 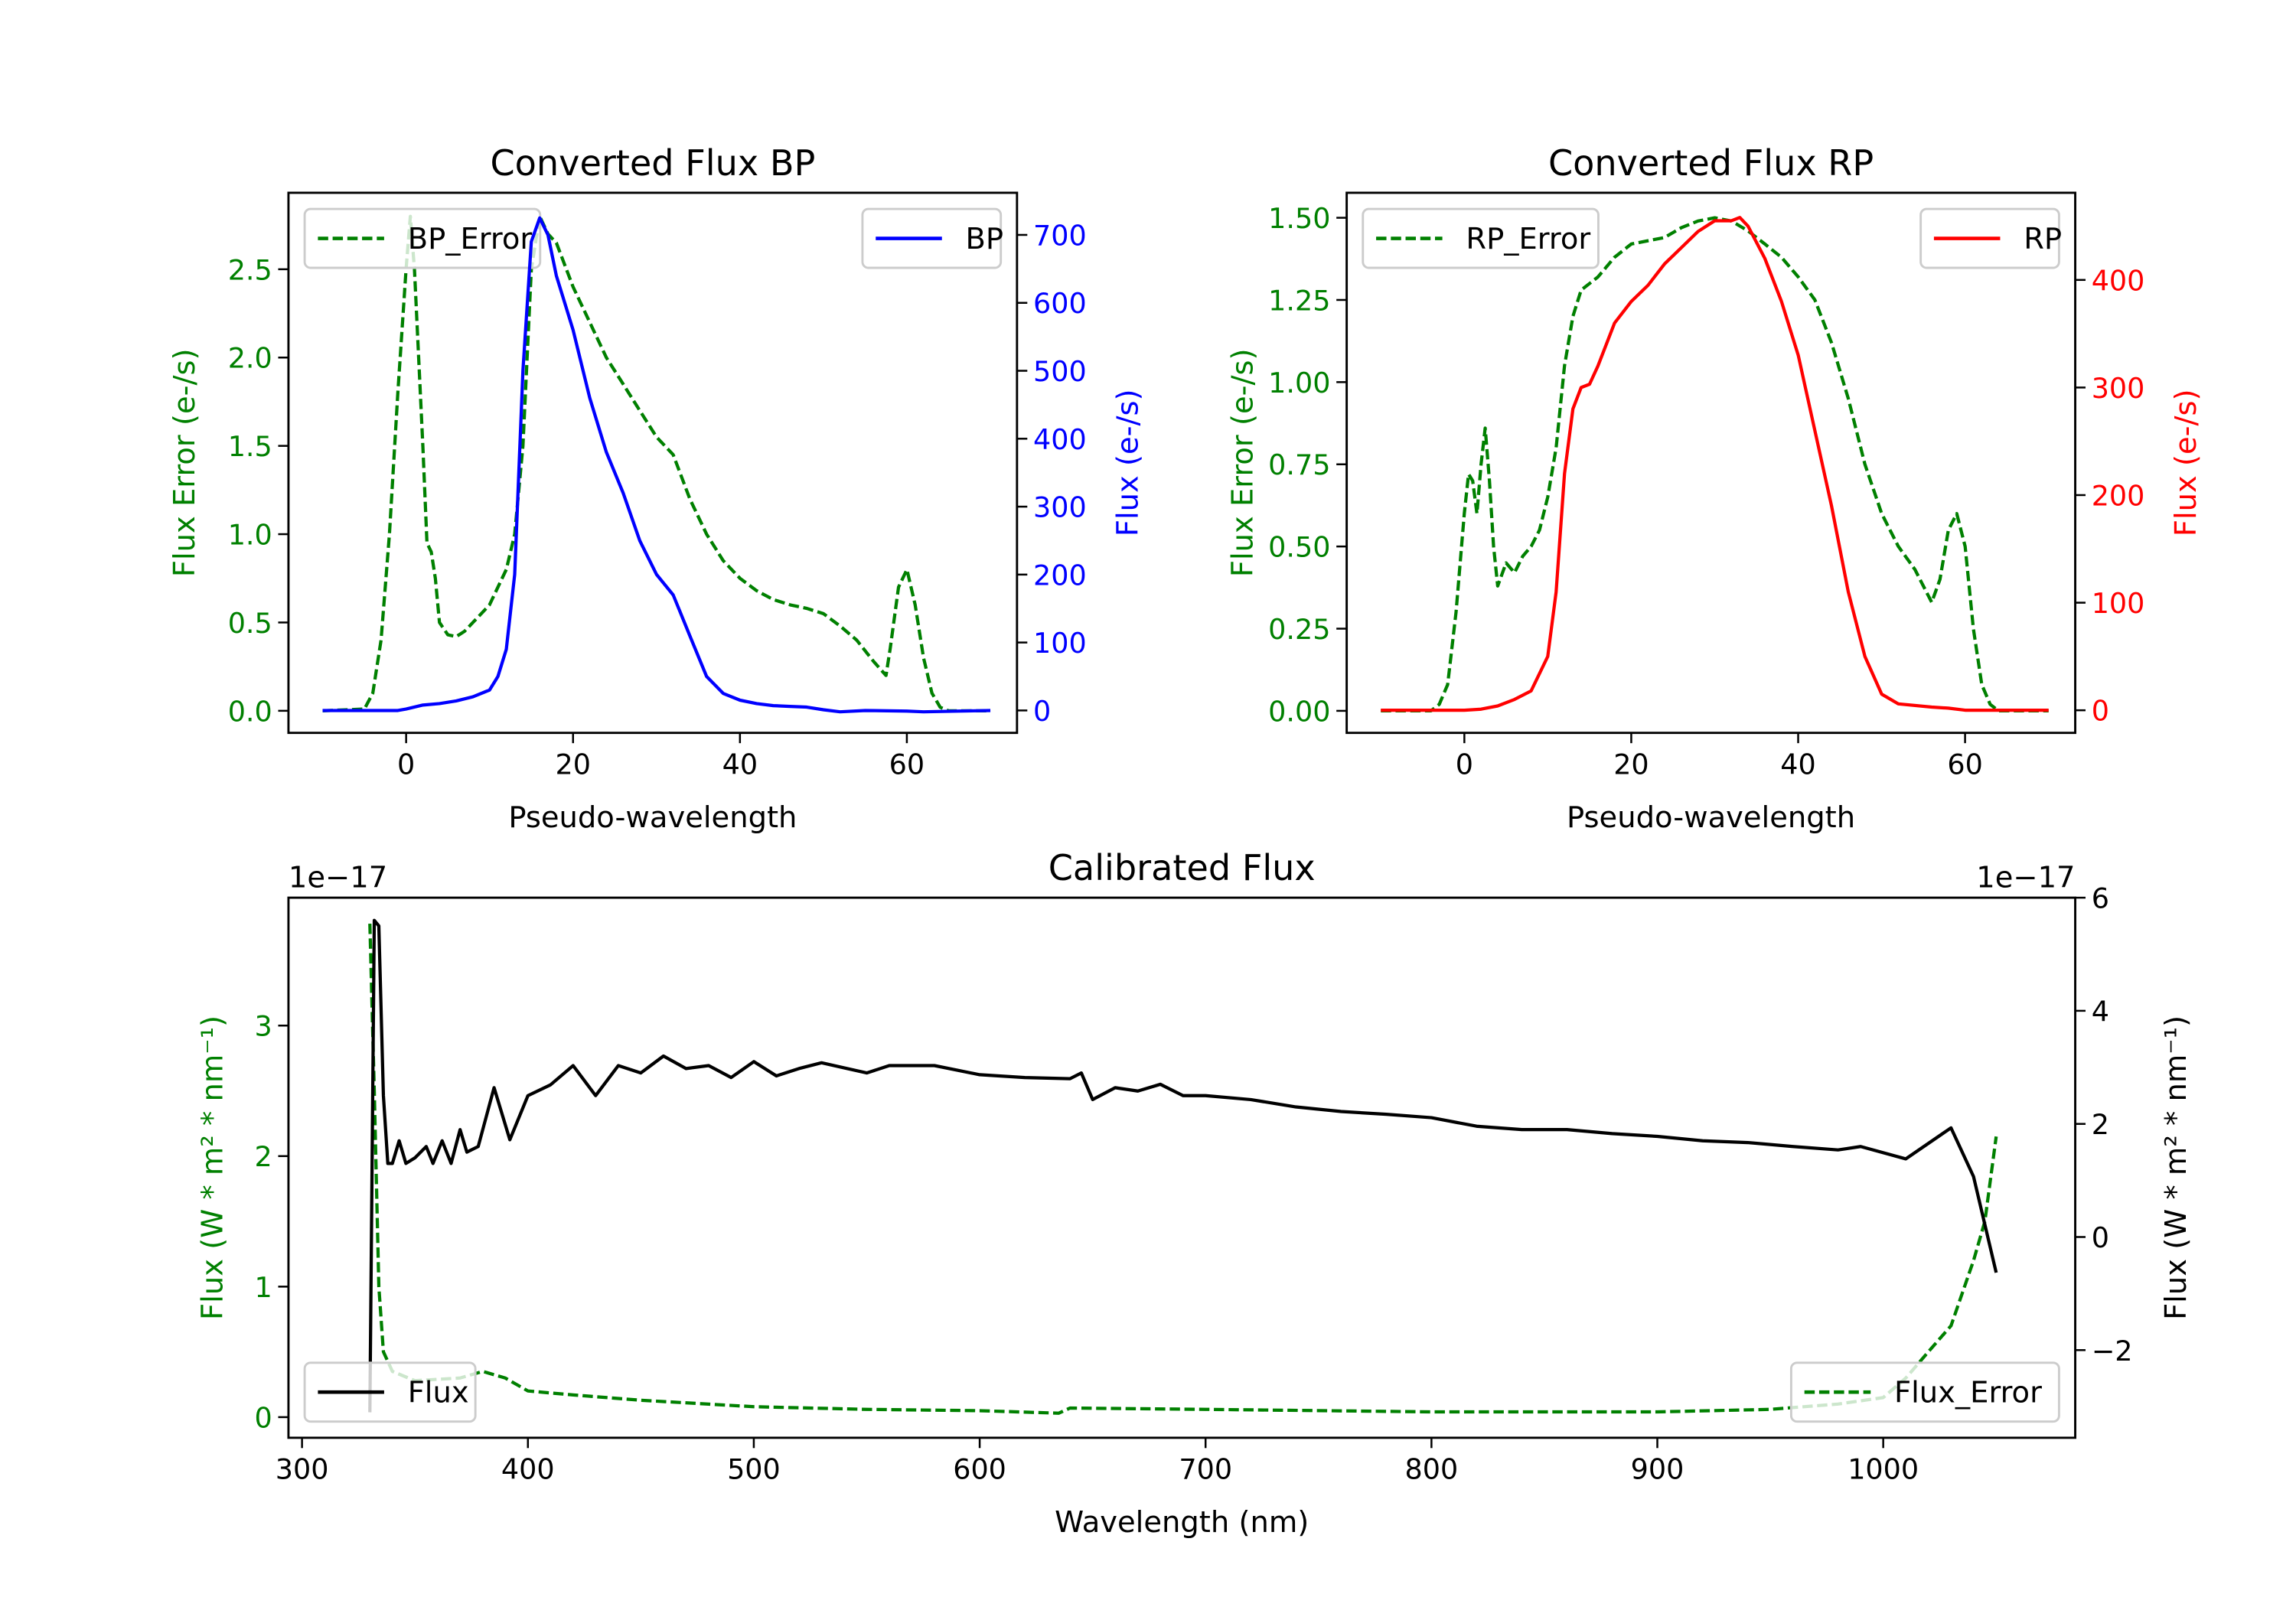 What do you see at coordinates (2100, 899) in the screenshot?
I see `y-right-tick-label: 6` at bounding box center [2100, 899].